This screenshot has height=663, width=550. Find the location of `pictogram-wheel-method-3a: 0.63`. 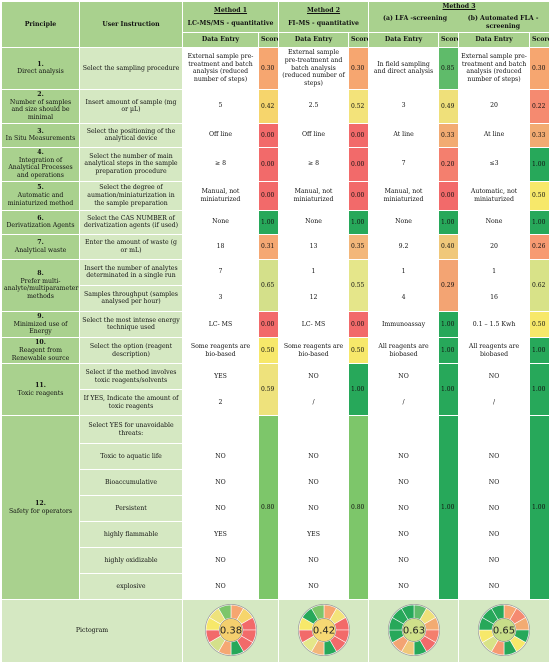

pictogram-wheel-method-3a: 0.63 is located at coordinates (413, 629).